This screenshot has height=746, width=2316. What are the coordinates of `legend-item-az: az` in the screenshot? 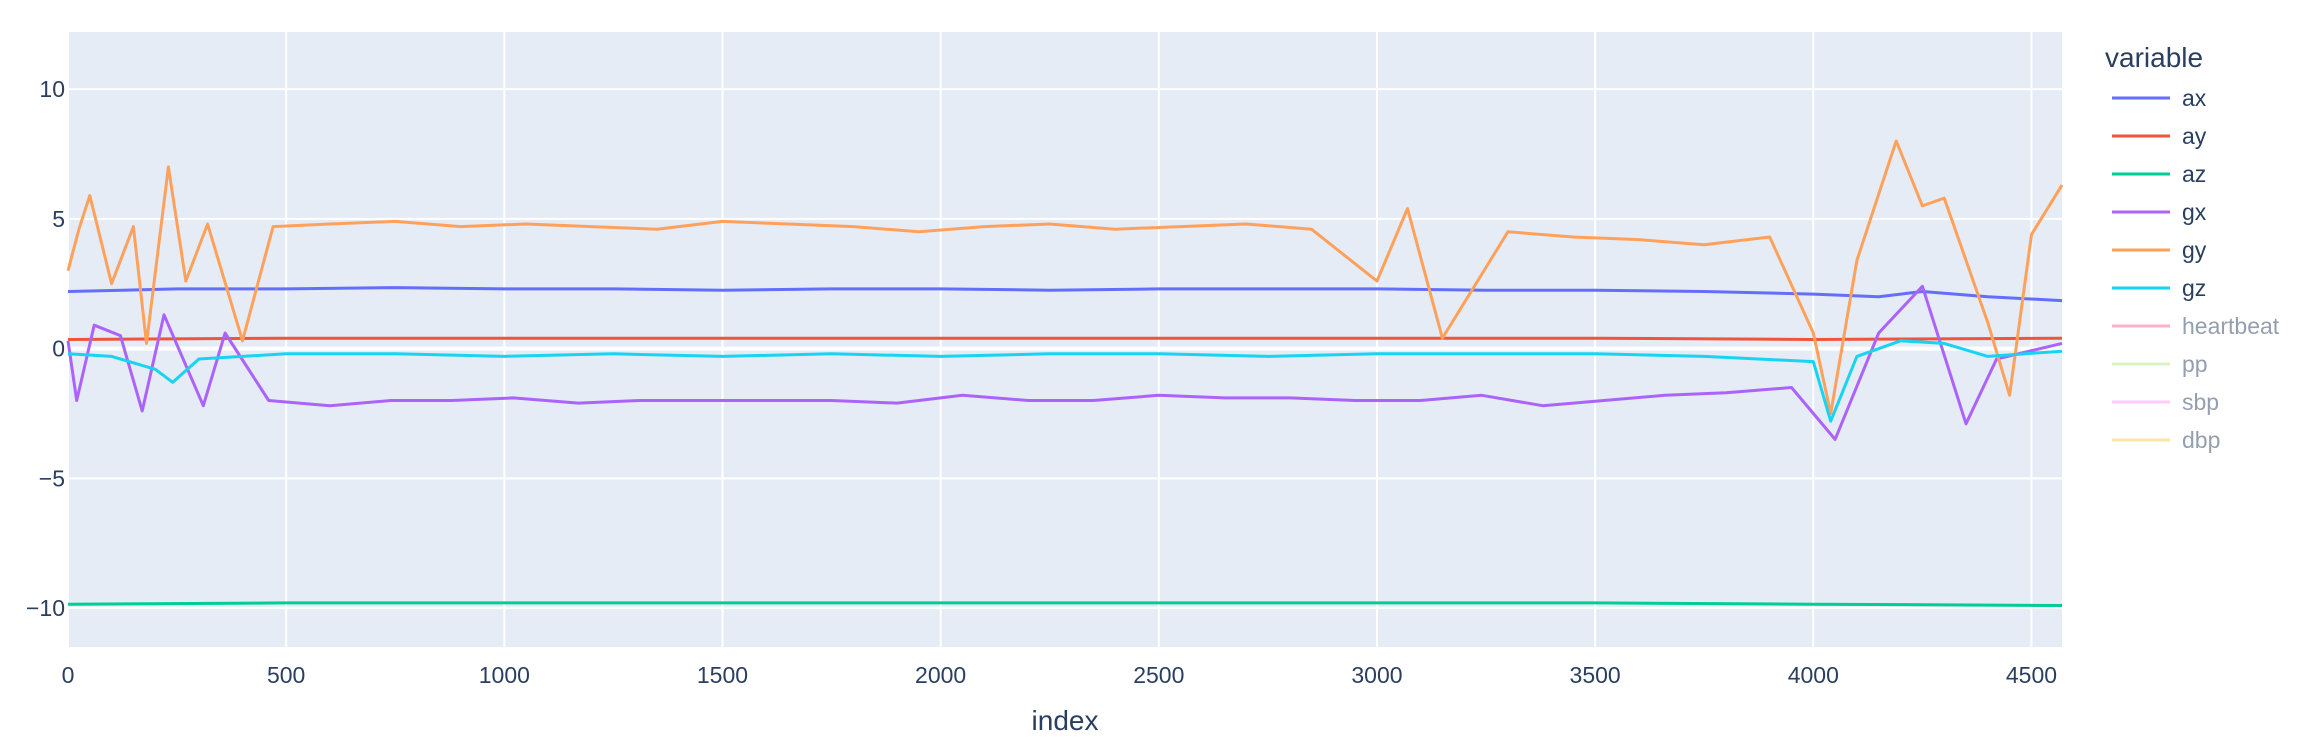 It's located at (2159, 174).